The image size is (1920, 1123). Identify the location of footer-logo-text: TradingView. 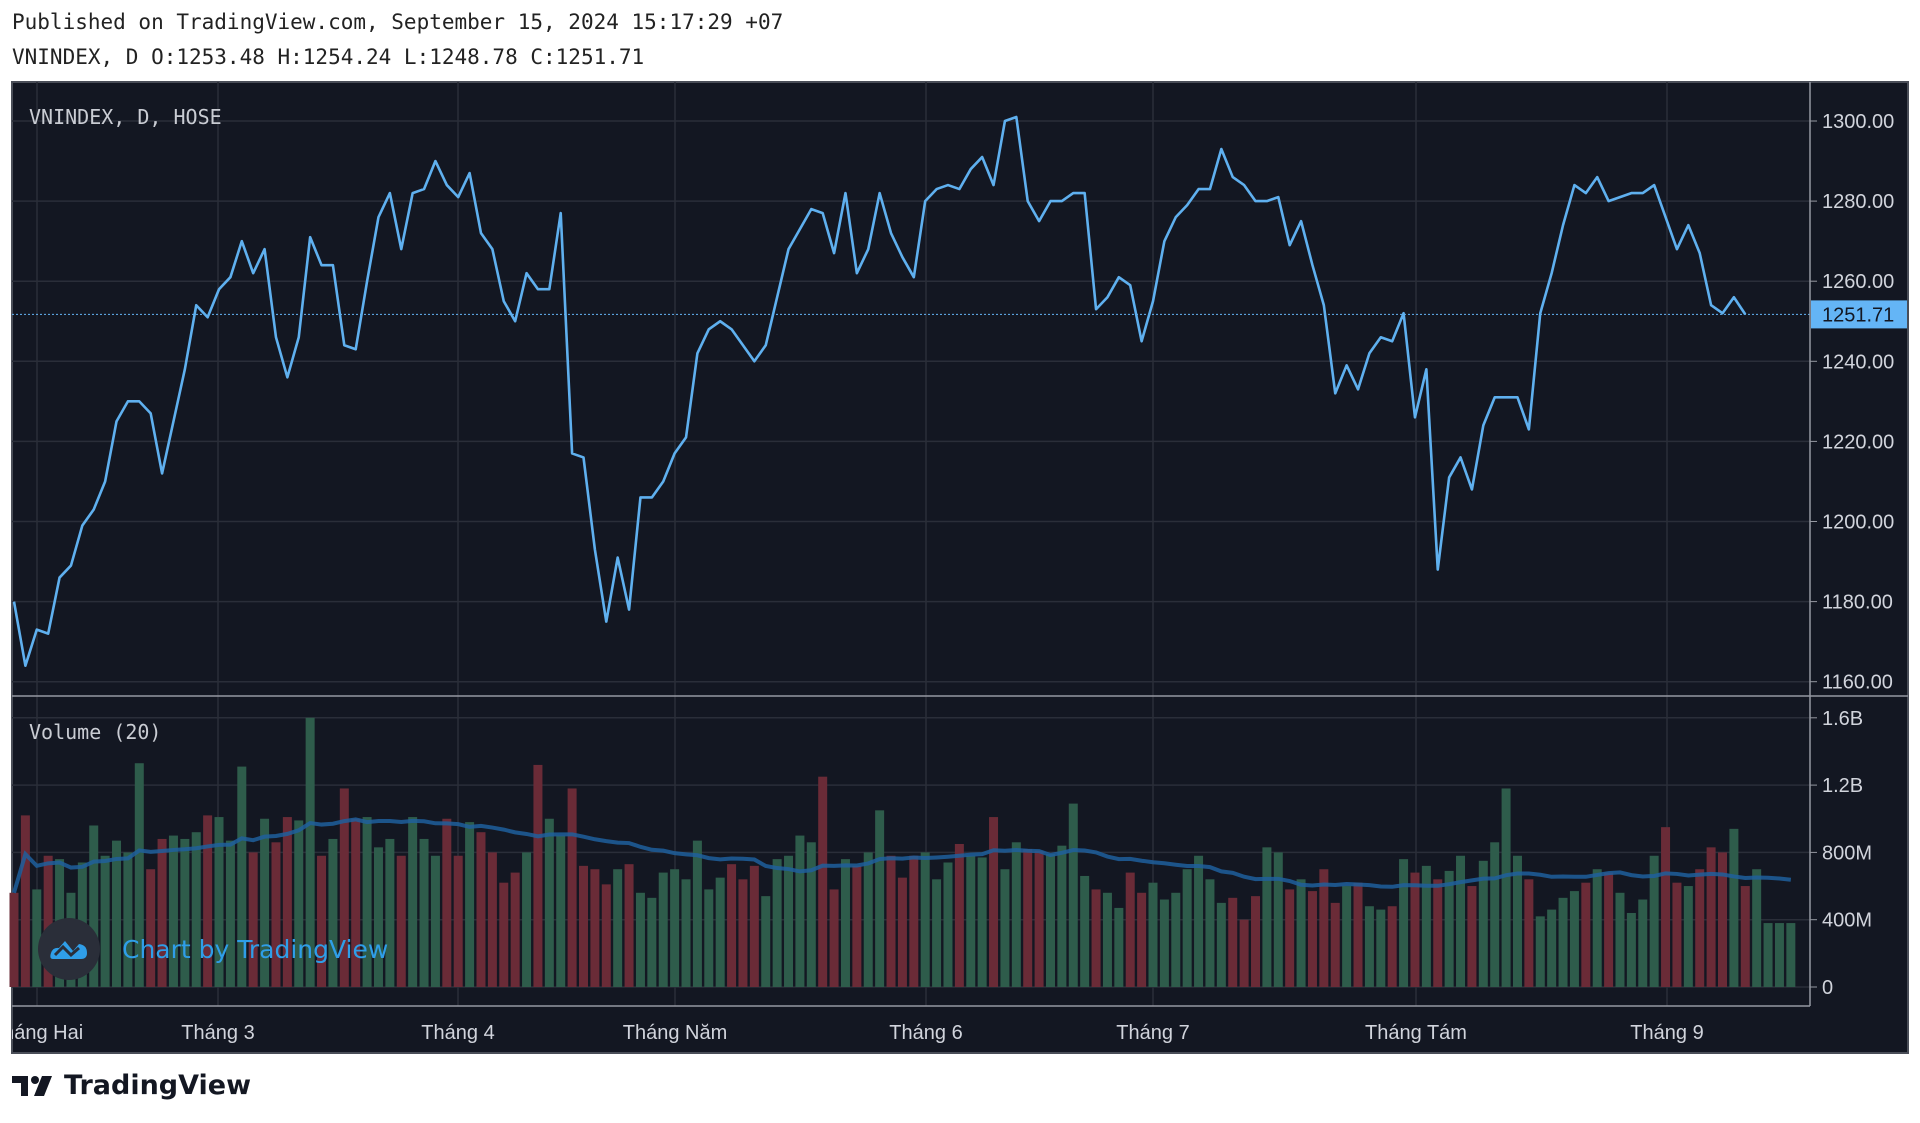
(158, 1085).